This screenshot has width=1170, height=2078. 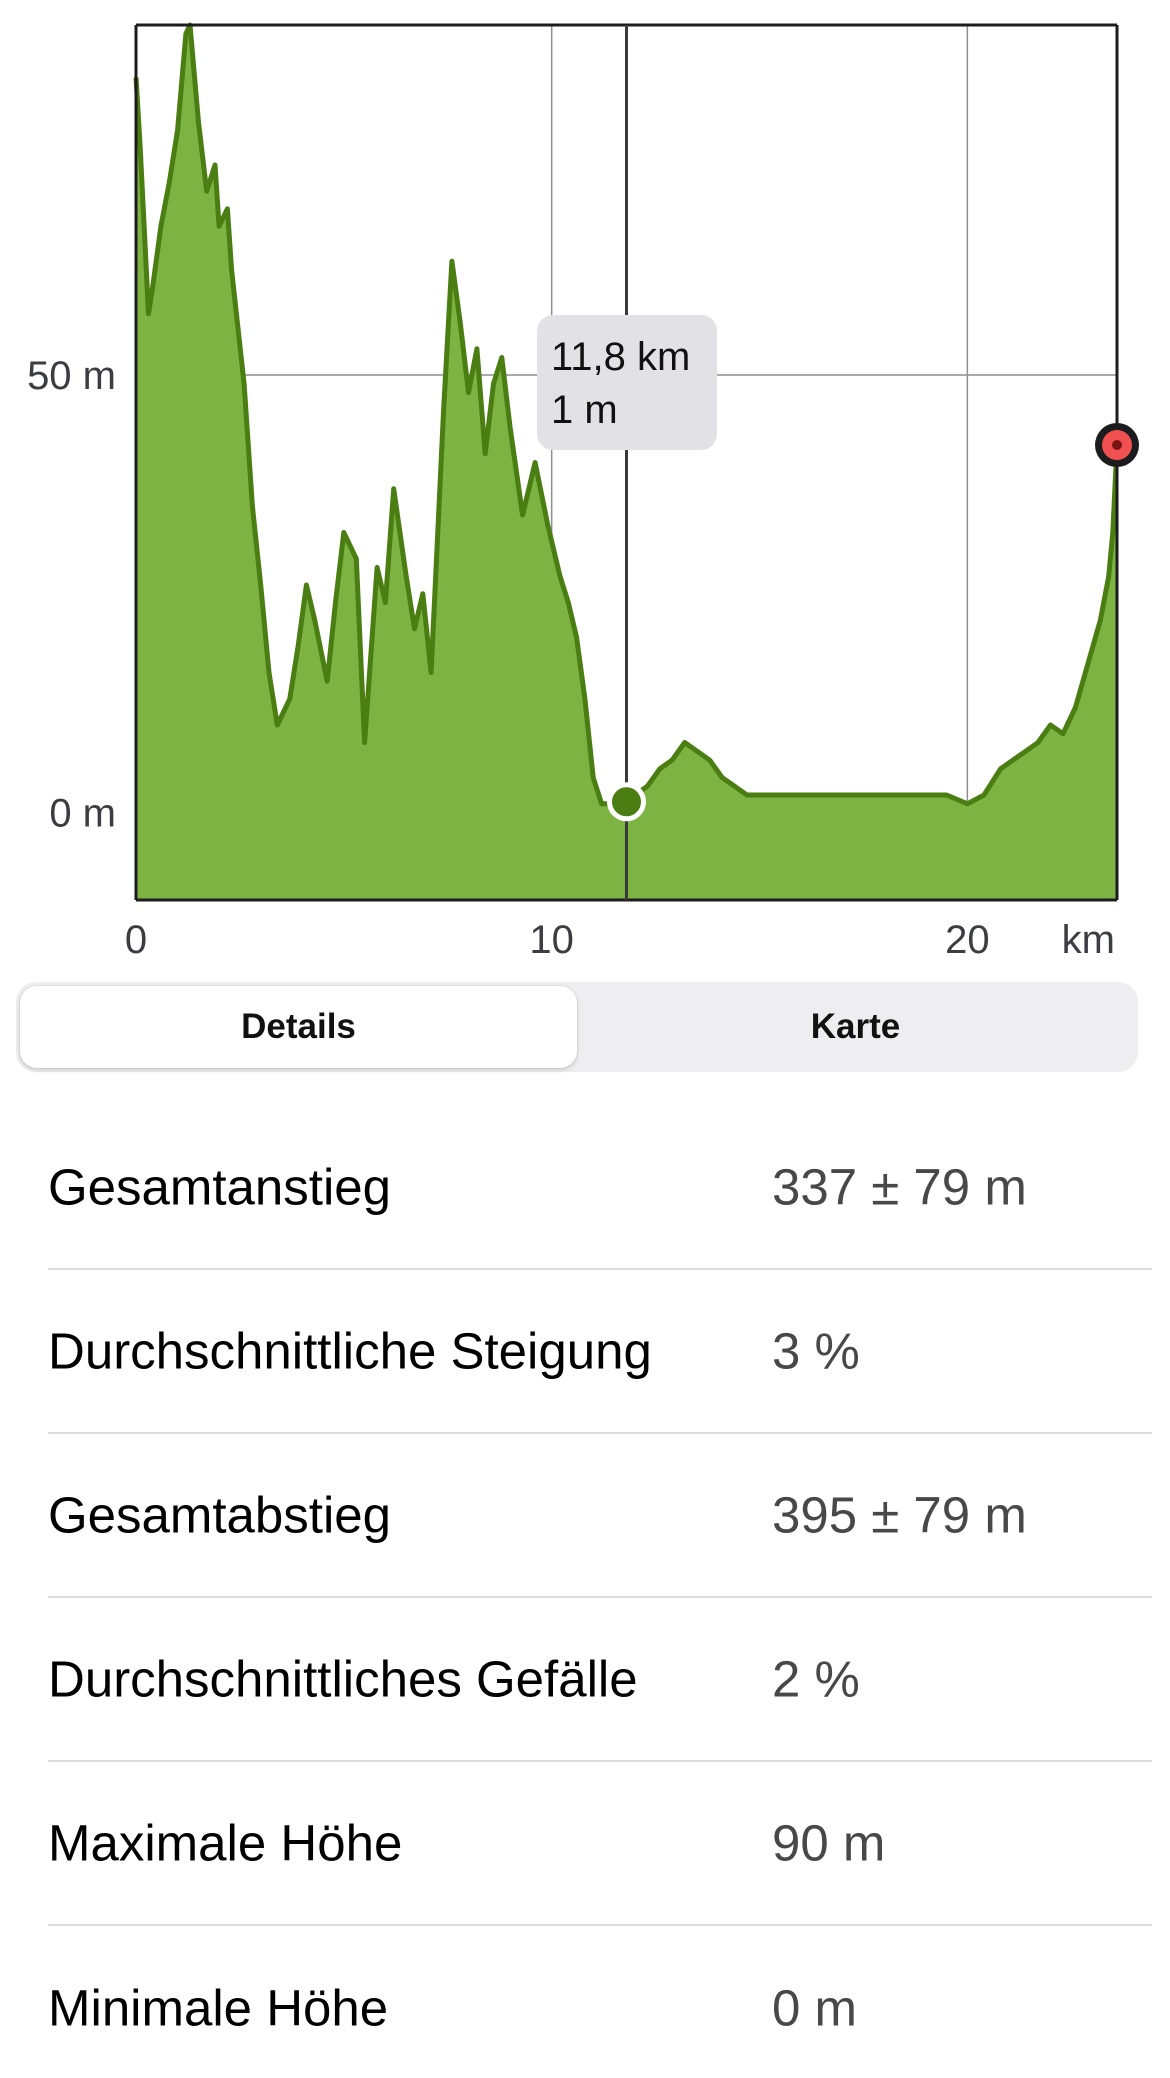 What do you see at coordinates (620, 357) in the screenshot?
I see `tooltip-distance: 11,8 km` at bounding box center [620, 357].